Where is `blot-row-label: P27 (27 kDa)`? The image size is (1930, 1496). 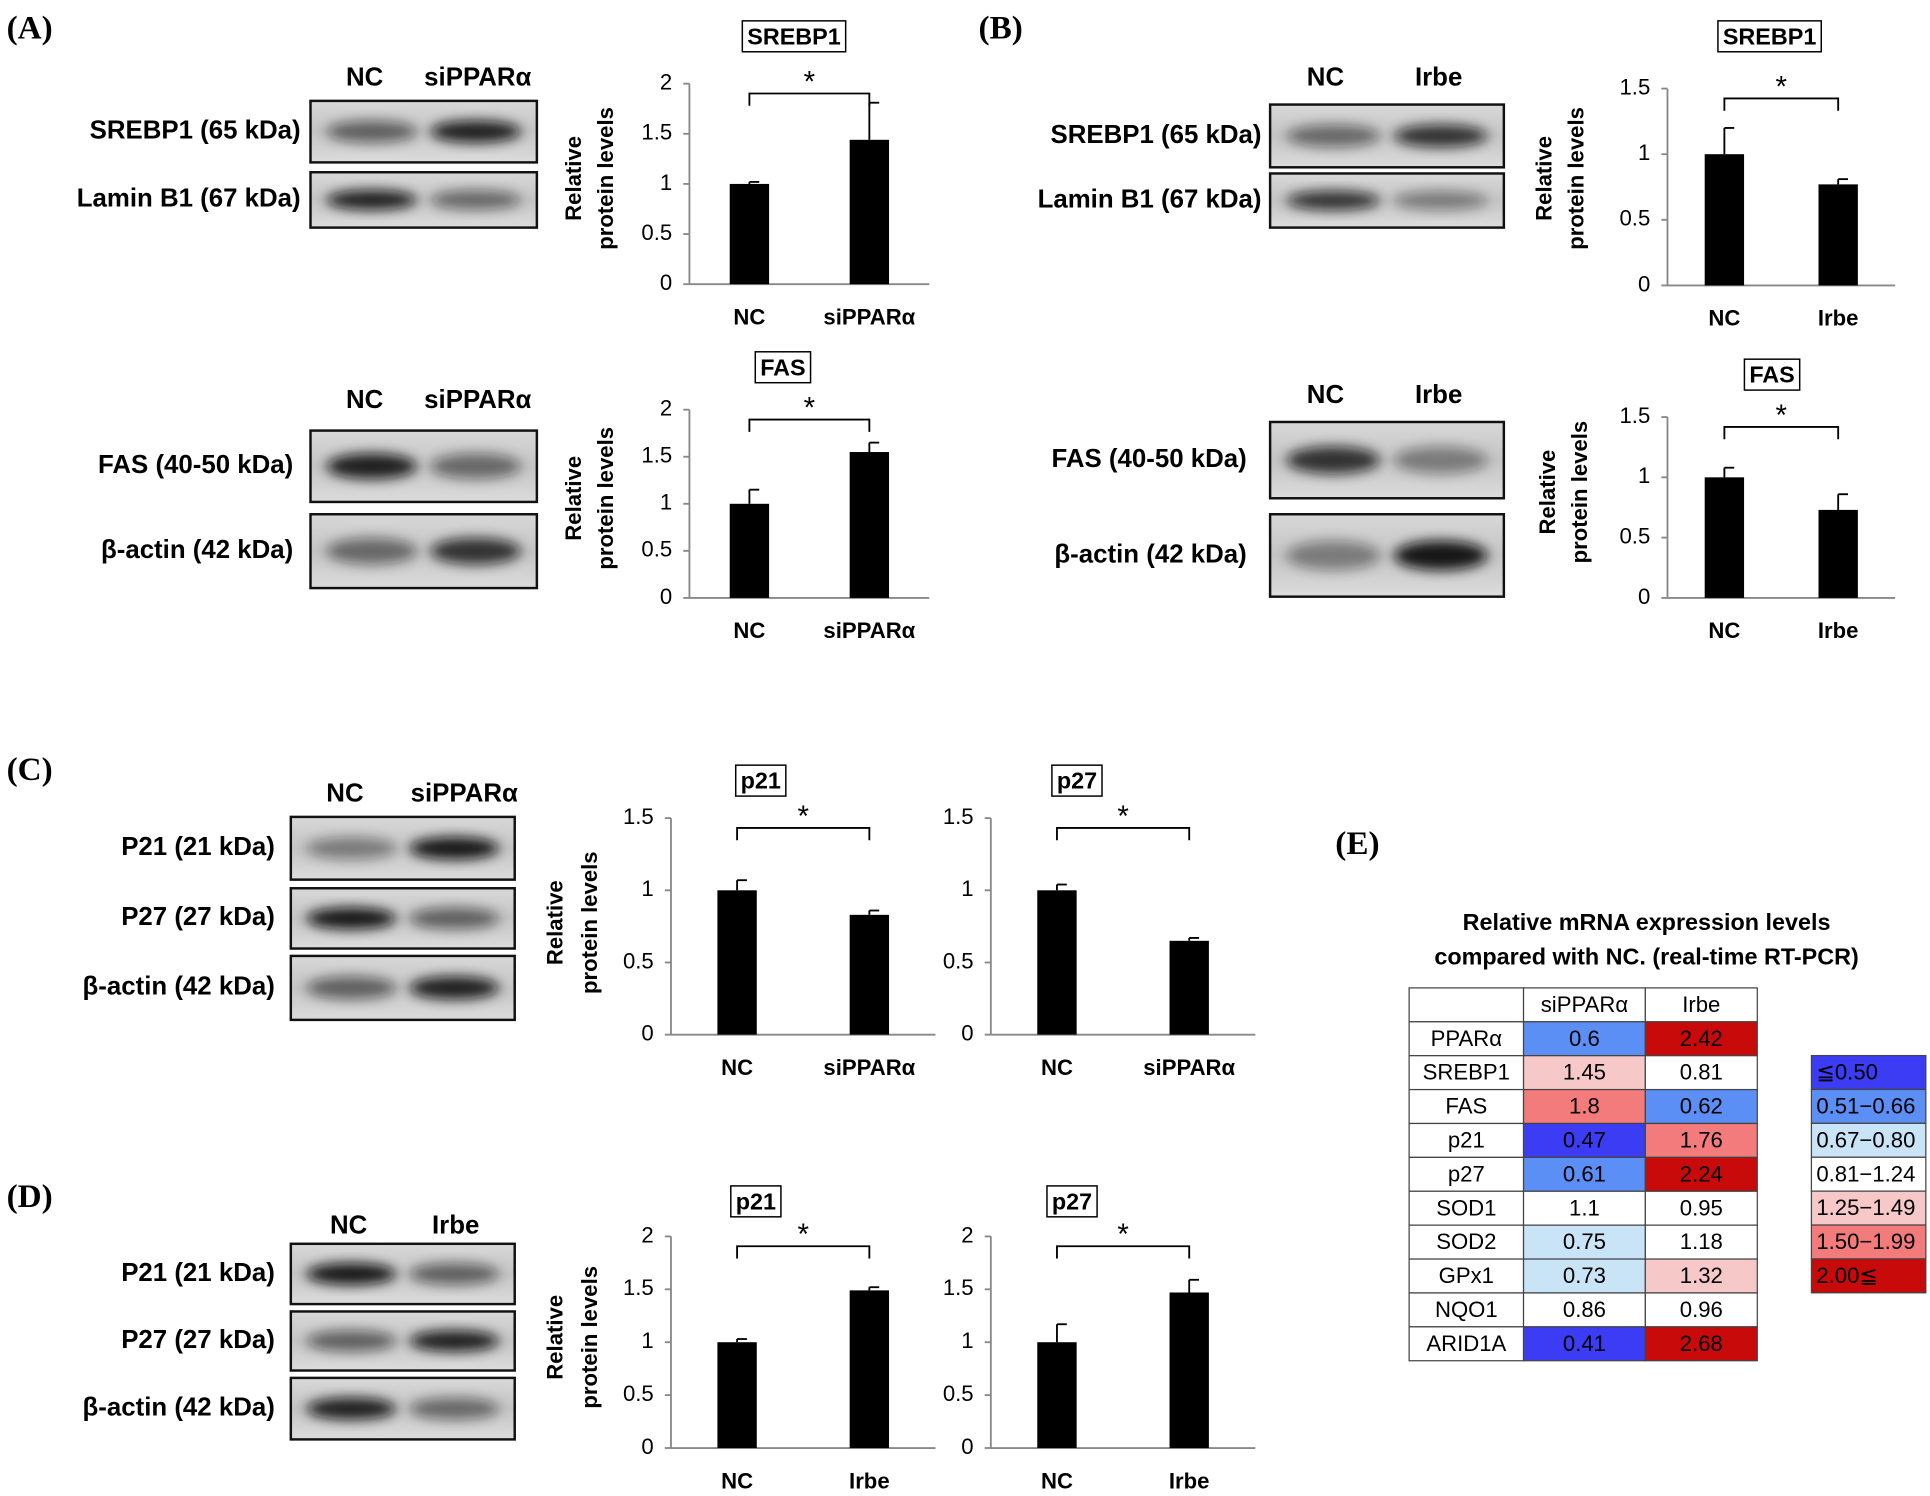
blot-row-label: P27 (27 kDa) is located at coordinates (198, 1340).